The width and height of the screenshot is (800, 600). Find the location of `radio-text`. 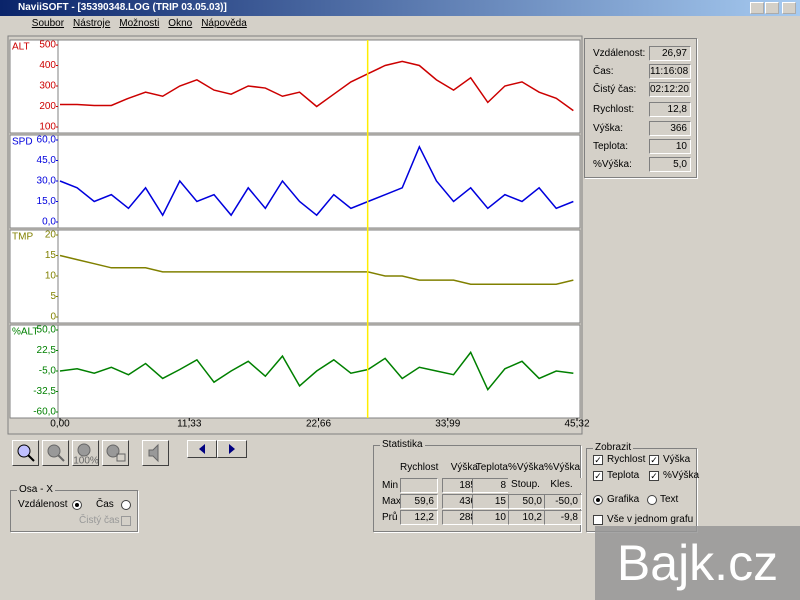

radio-text is located at coordinates (652, 500).